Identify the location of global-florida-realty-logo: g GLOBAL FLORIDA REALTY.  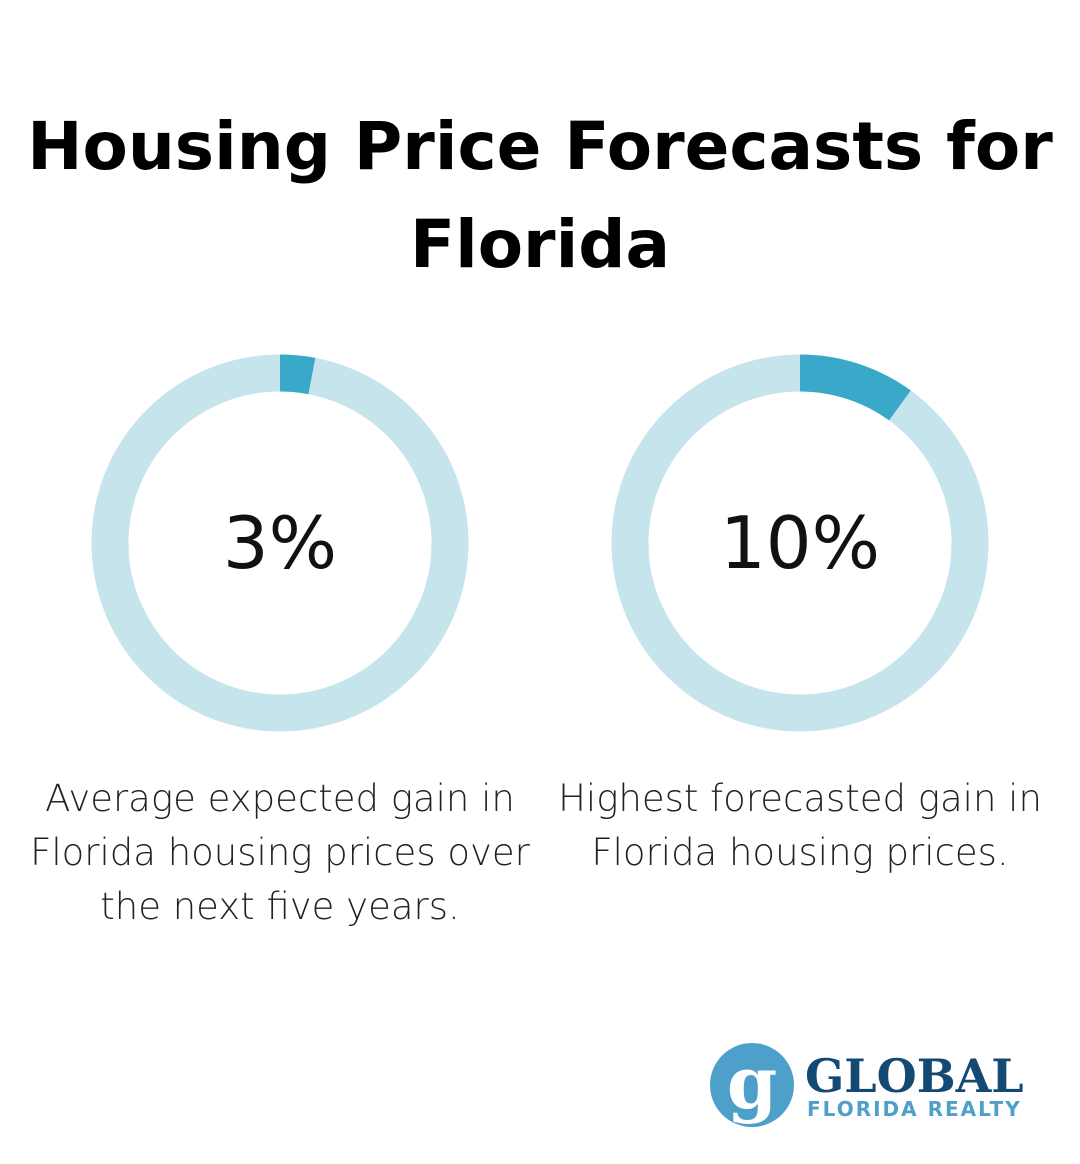
(867, 1083).